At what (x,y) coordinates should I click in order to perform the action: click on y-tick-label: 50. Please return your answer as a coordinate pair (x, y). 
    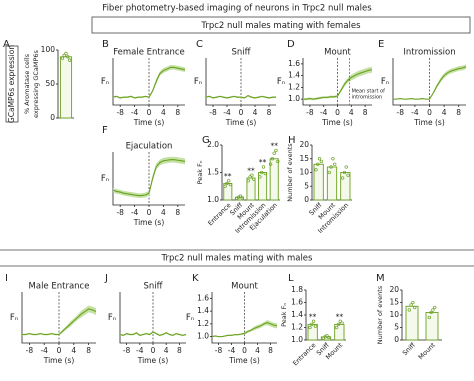
    Looking at the image, I should click on (50, 83).